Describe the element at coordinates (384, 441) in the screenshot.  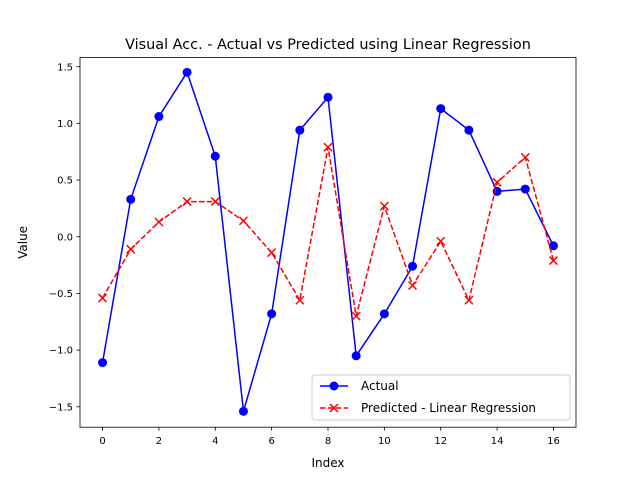
I see `x-tick-label: 10` at that location.